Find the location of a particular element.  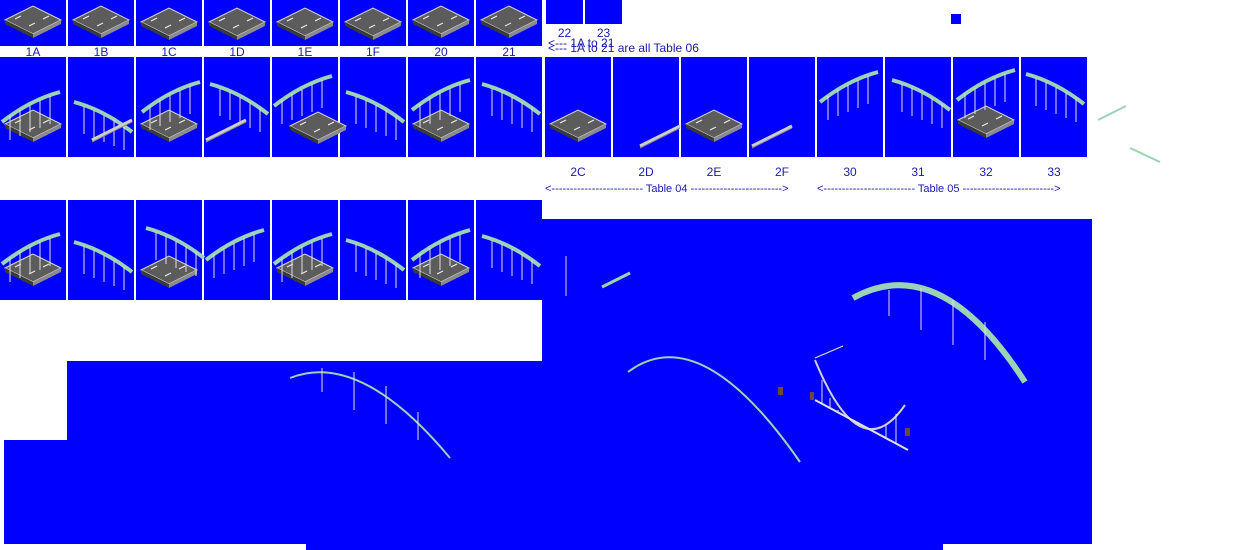

sprite-2c is located at coordinates (578, 107).